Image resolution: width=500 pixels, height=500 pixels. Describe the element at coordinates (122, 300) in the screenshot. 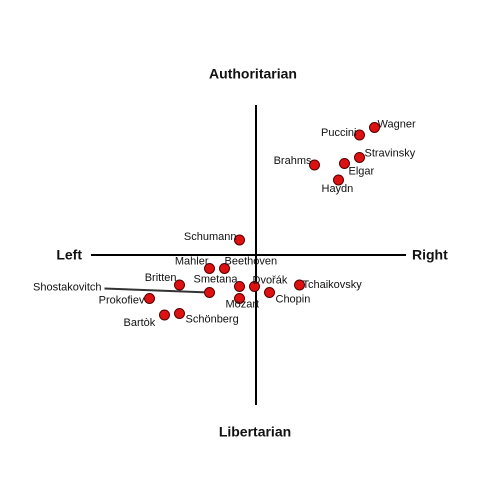

I see `point-label: Prokofiev` at that location.